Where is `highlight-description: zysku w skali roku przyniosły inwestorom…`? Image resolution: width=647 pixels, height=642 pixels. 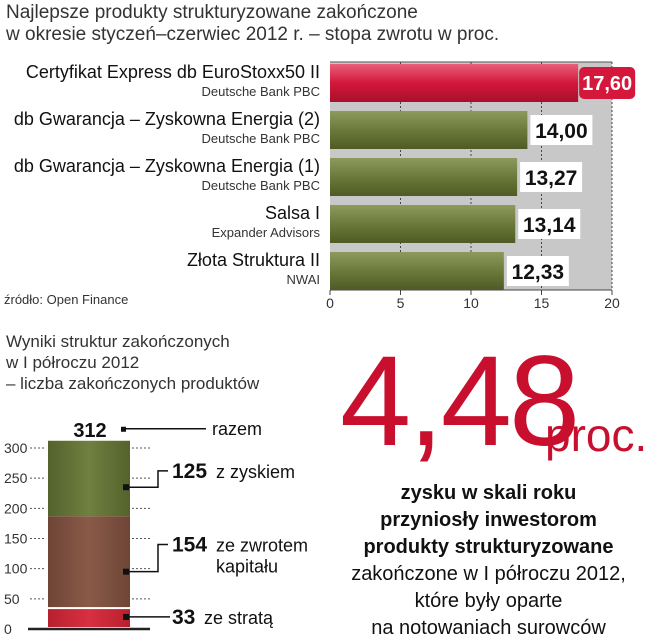 highlight-description: zysku w skali roku przyniosły inwestorom… is located at coordinates (488, 561).